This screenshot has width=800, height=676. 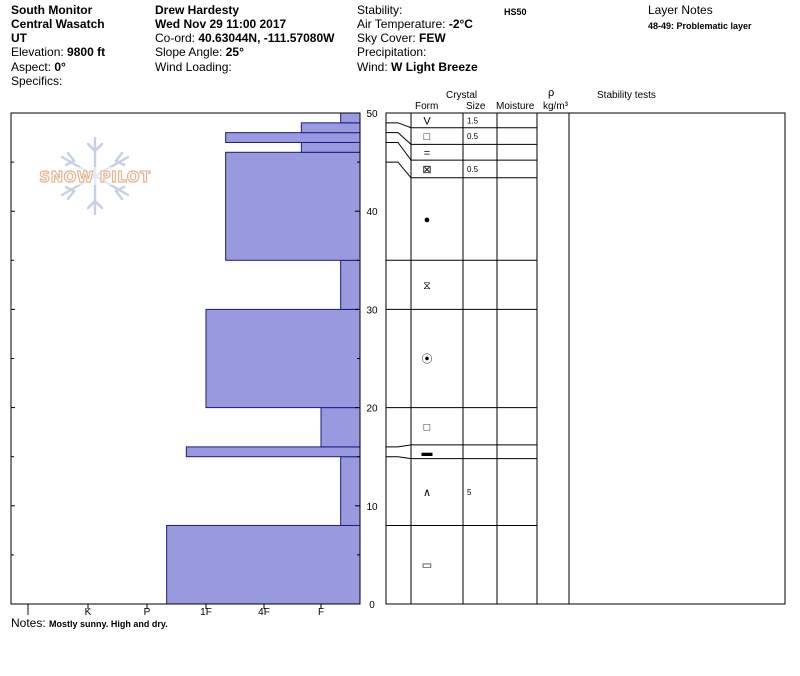 I want to click on stability-label: Stability:, so click(x=380, y=10).